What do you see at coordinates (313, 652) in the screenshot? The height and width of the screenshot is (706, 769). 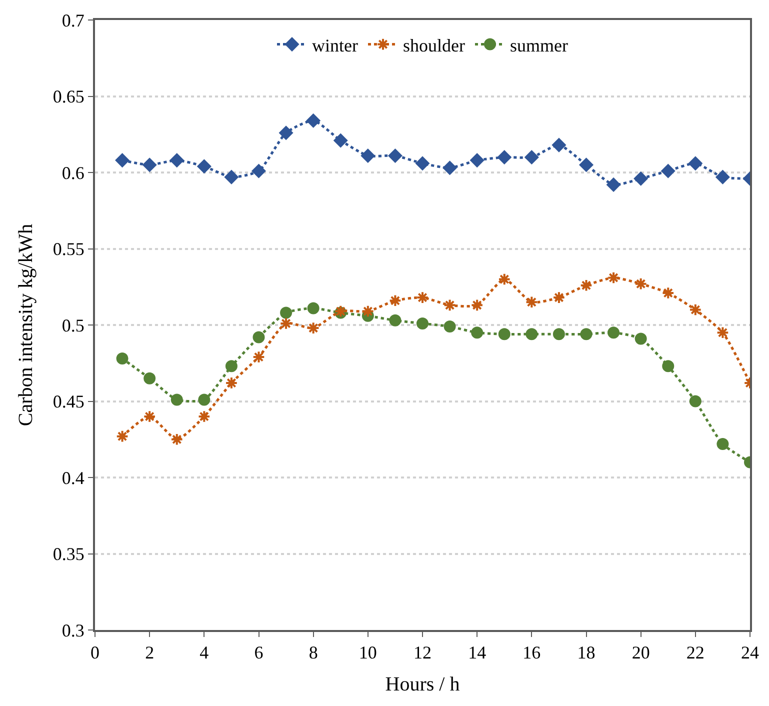 I see `x-tick-label: 8` at bounding box center [313, 652].